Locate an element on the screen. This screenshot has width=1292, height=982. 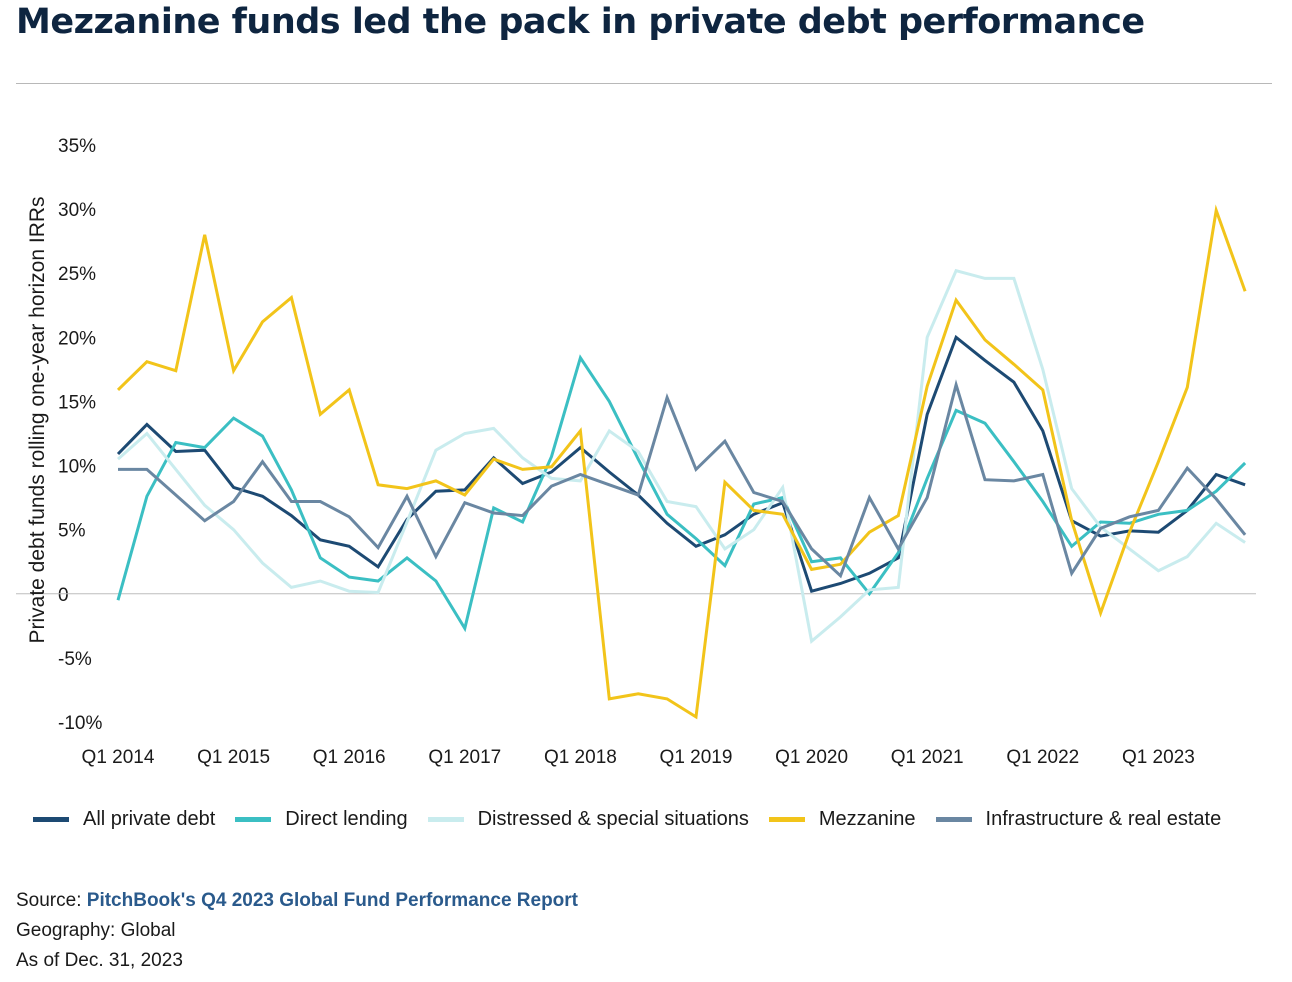
legend-swatch-all-private-debt is located at coordinates (51, 819).